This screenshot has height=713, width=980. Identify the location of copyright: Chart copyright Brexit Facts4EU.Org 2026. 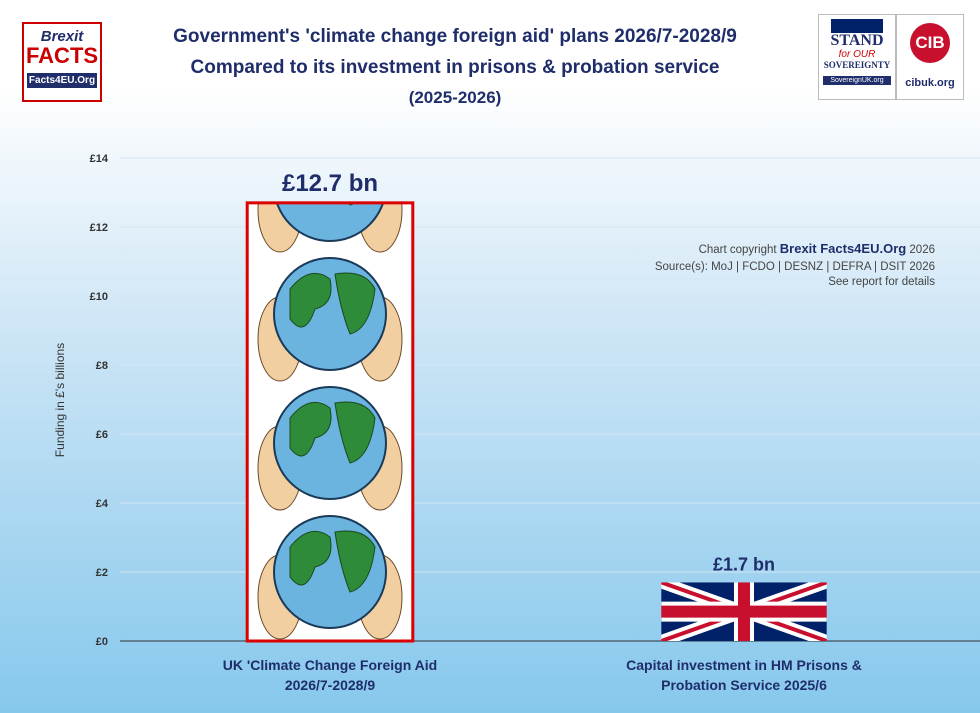
(817, 248).